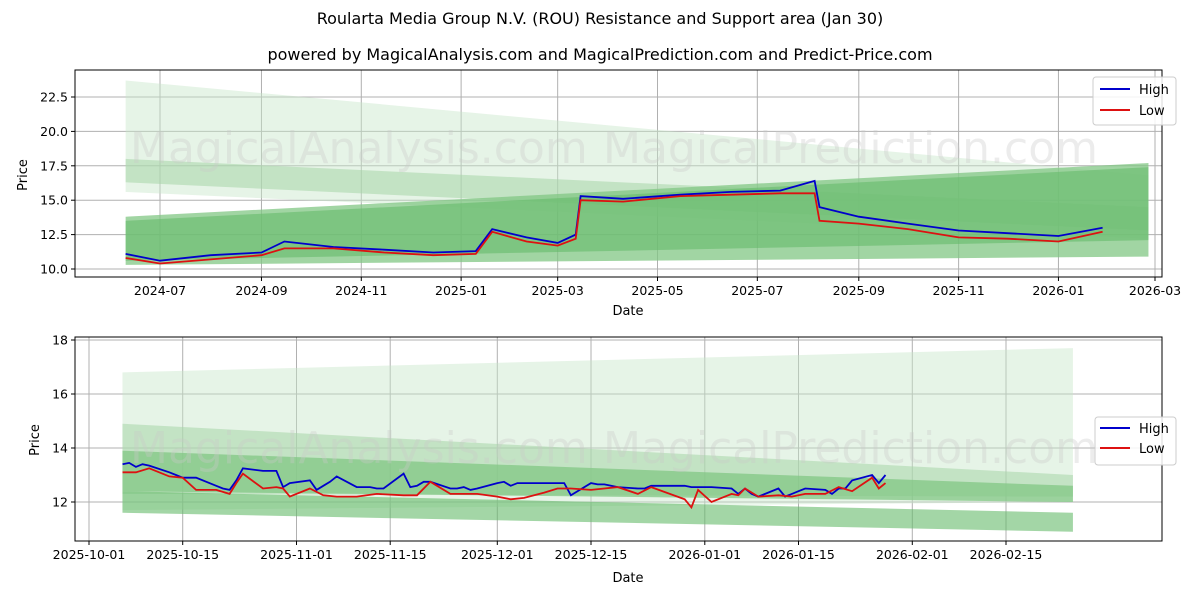 The height and width of the screenshot is (600, 1200). Describe the element at coordinates (959, 290) in the screenshot. I see `x-tick-label: 2025-11` at that location.